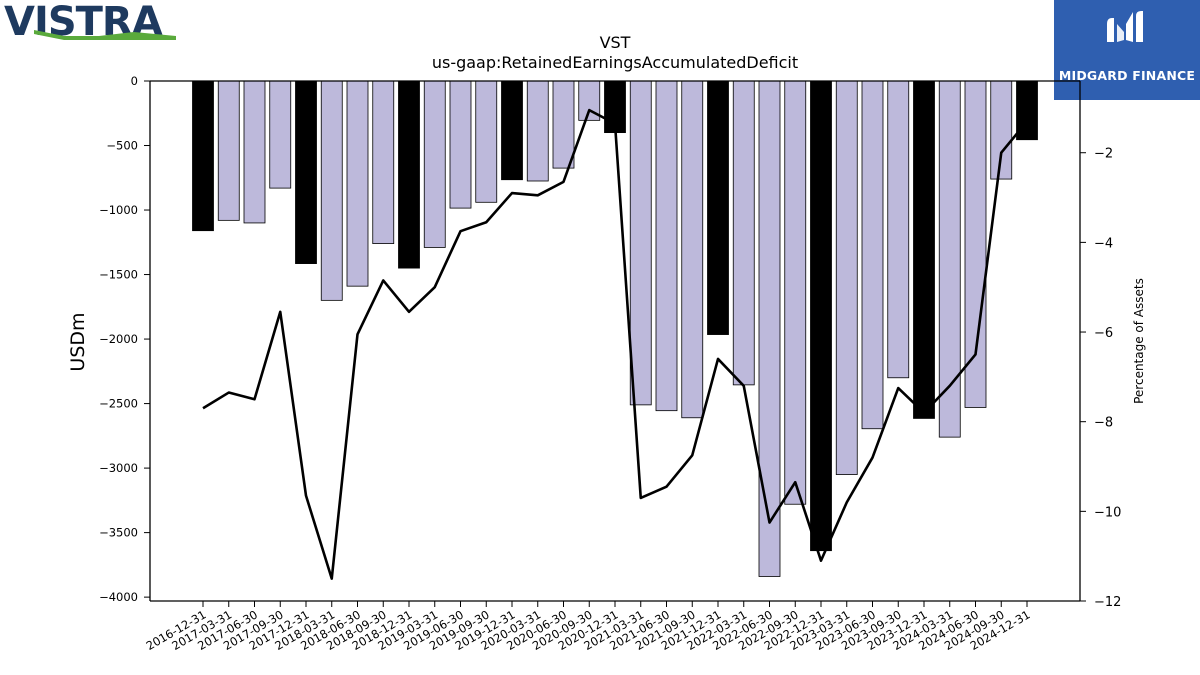  I want to click on vistra-logo-mark: VISTRA, so click(90, 22).